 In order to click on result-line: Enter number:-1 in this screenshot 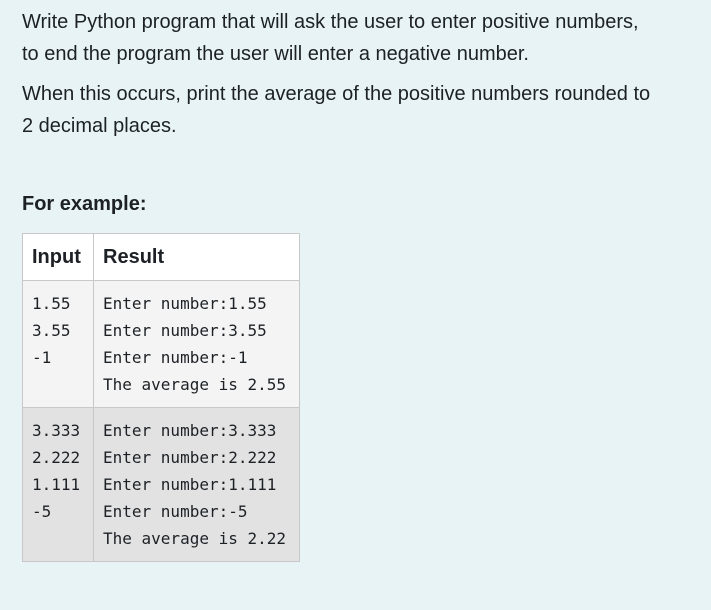, I will do `click(175, 357)`.